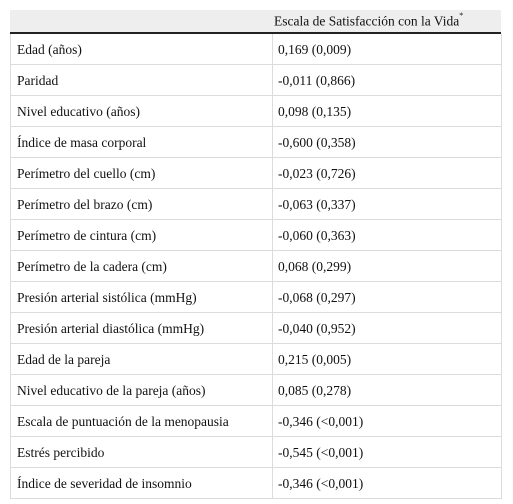  I want to click on row-value: -0,545 (<0,001), so click(387, 452).